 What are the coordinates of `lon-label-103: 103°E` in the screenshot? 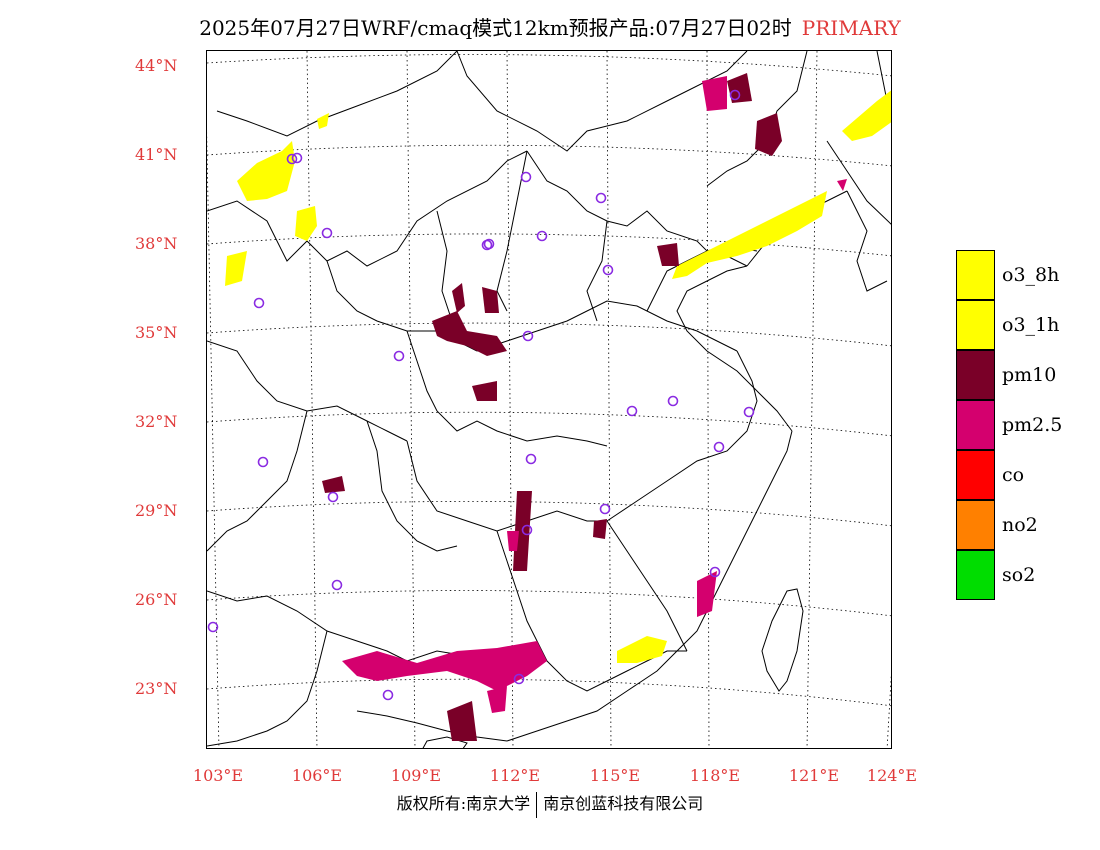 It's located at (218, 775).